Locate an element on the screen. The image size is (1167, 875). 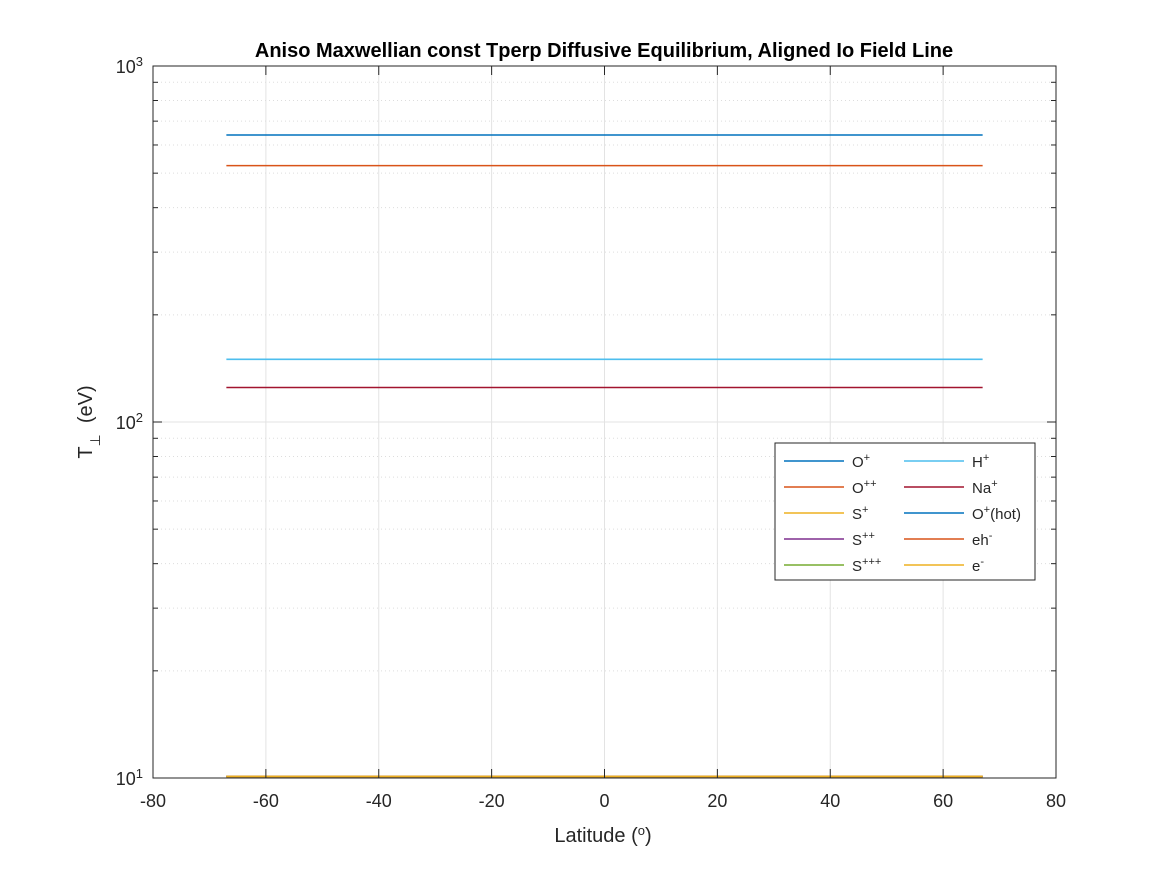
x-tick-label: 0 is located at coordinates (604, 801).